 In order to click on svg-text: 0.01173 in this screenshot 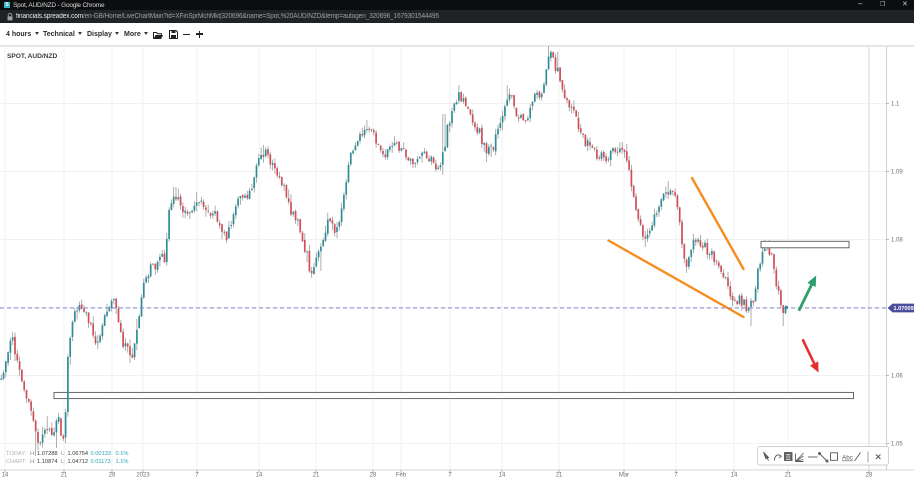, I will do `click(101, 462)`.